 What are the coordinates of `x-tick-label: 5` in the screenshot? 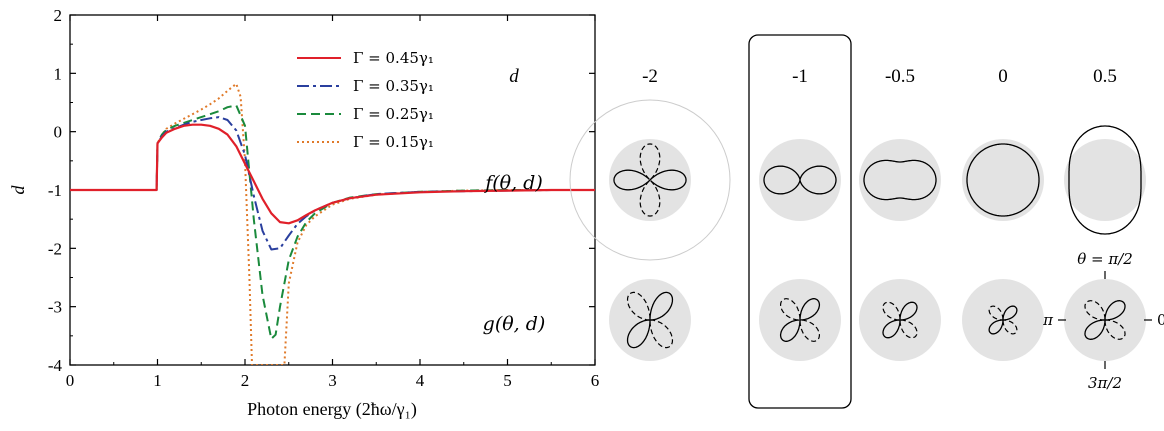 It's located at (507, 380).